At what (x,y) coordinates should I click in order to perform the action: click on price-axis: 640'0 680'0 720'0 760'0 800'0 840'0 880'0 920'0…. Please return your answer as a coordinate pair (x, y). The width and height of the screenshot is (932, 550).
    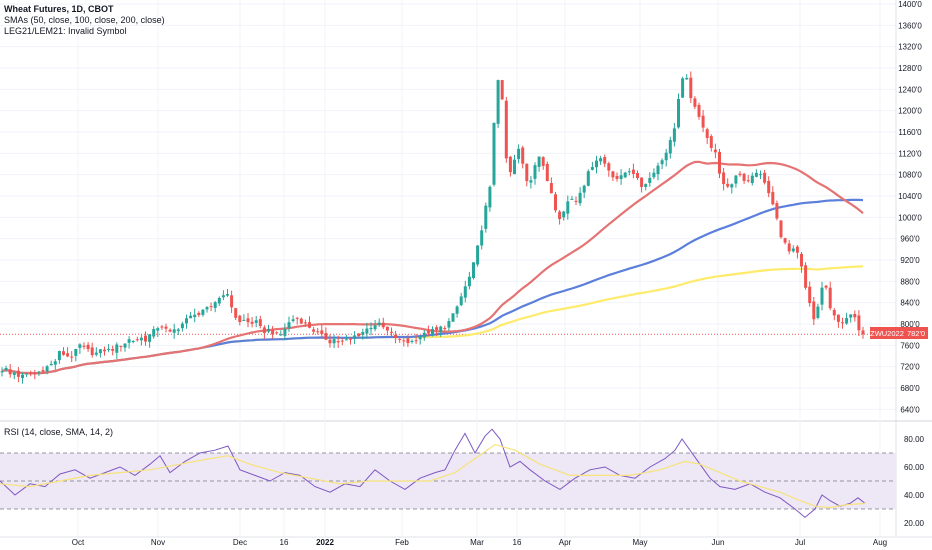
    Looking at the image, I should click on (910, 207).